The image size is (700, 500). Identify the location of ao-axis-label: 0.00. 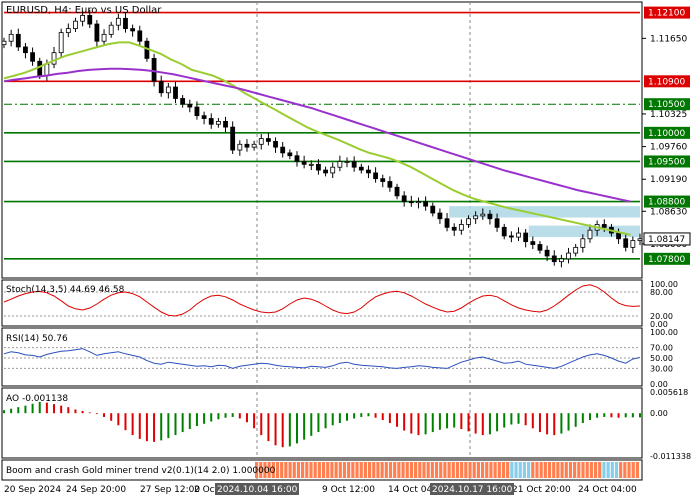
(659, 413).